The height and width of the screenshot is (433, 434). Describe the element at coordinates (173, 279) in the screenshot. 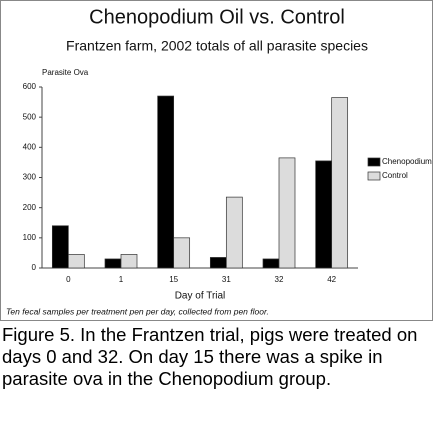

I see `x-tick-label: 15` at that location.